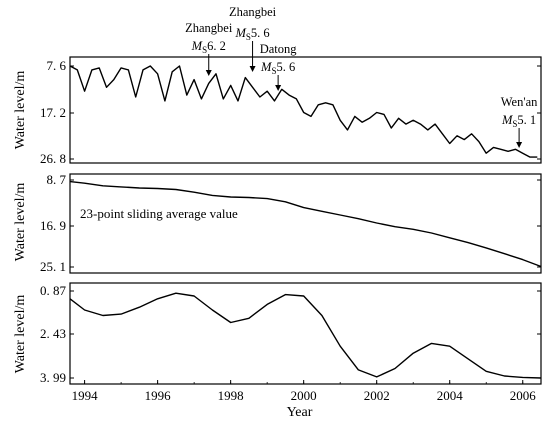  Describe the element at coordinates (57, 65) in the screenshot. I see `y-tick-label: 7. 6` at that location.